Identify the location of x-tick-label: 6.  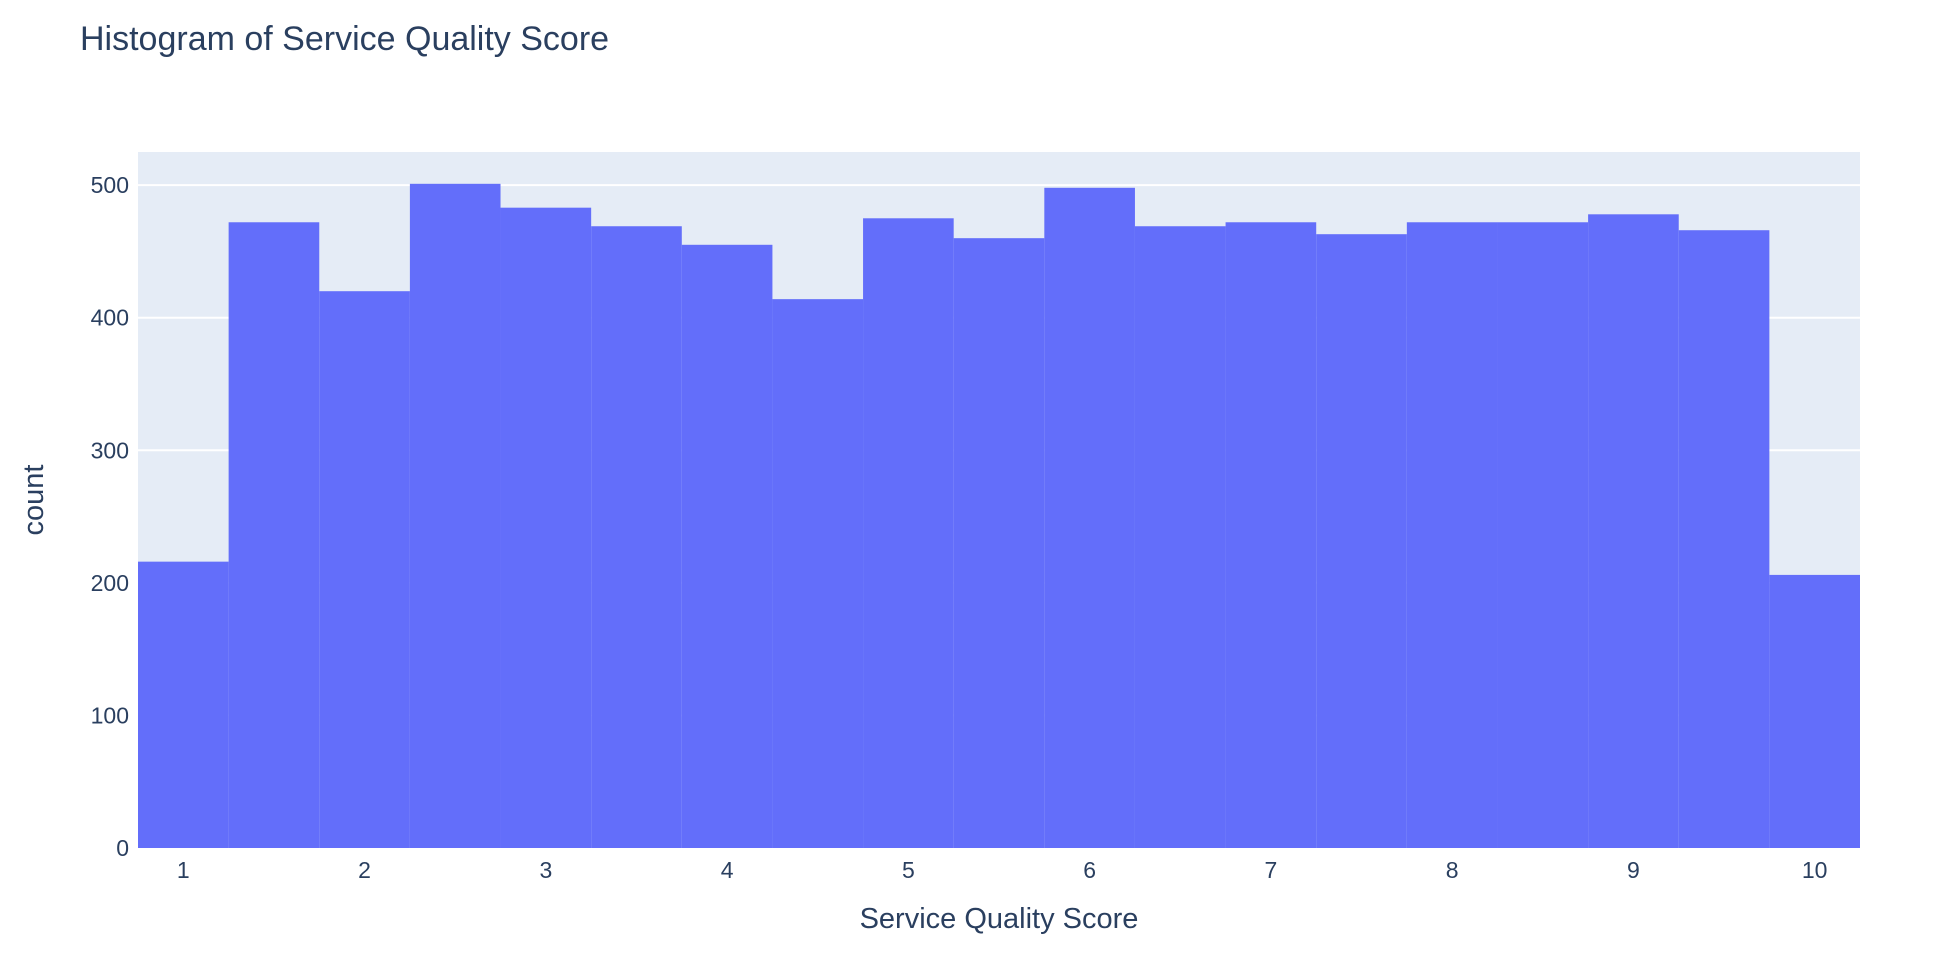
(1089, 870).